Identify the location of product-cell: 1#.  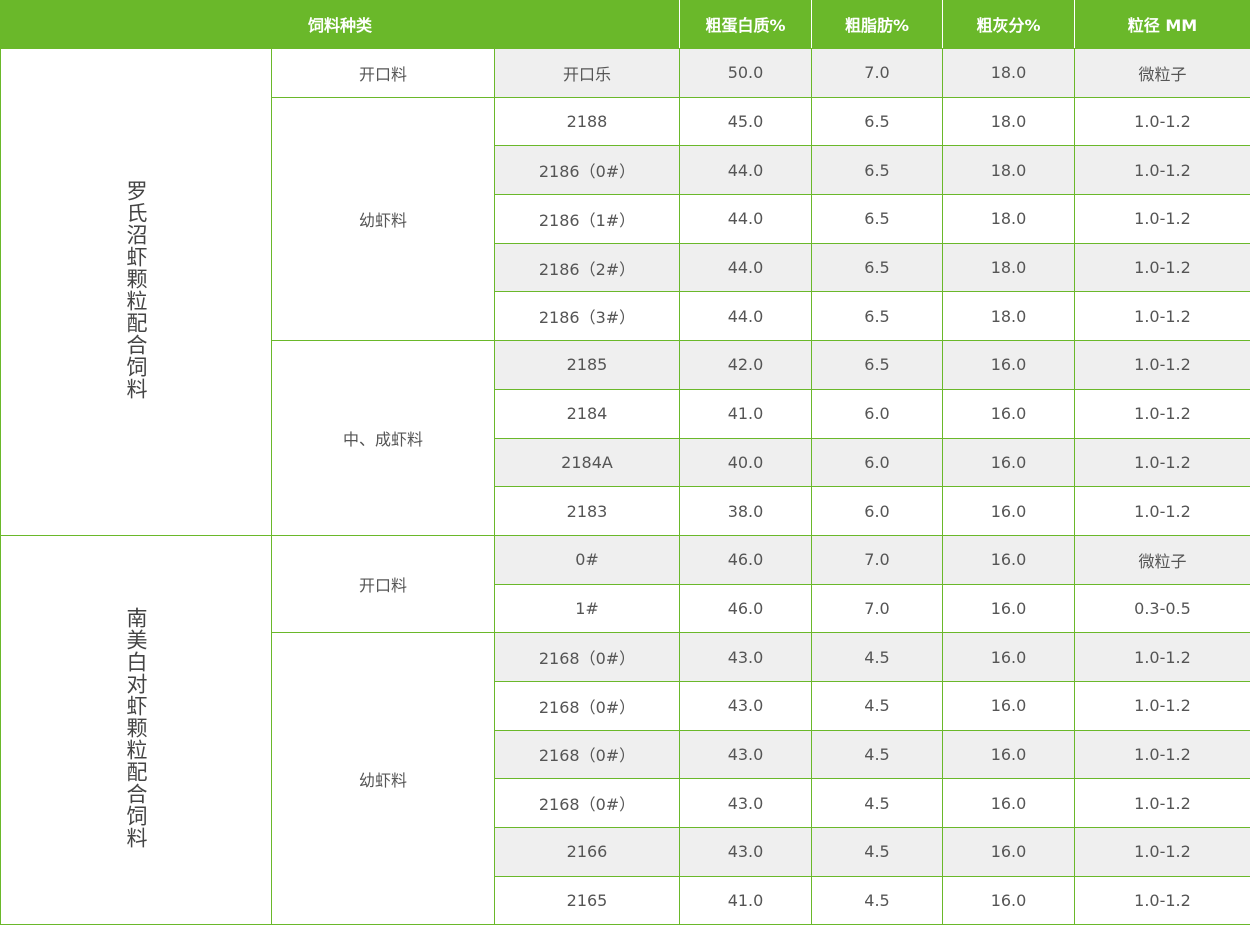
(587, 608).